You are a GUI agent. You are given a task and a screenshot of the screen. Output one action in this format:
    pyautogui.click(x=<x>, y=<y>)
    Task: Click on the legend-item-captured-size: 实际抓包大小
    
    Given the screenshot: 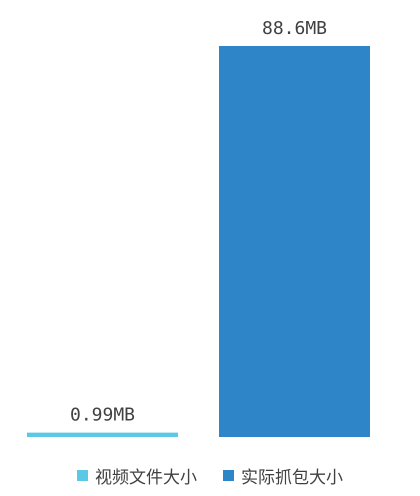 What is the action you would take?
    pyautogui.click(x=283, y=475)
    